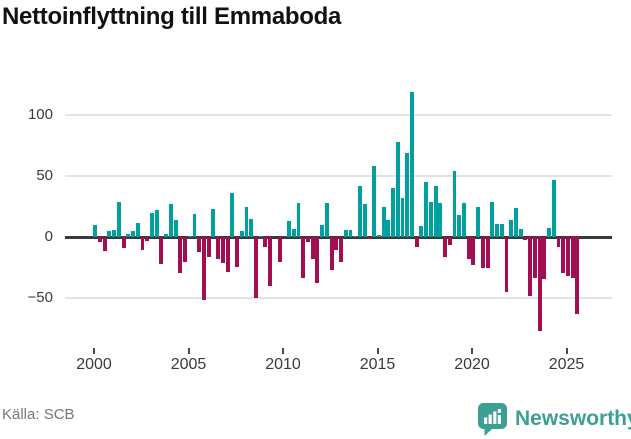  I want to click on bar-2003-q3, so click(161, 251).